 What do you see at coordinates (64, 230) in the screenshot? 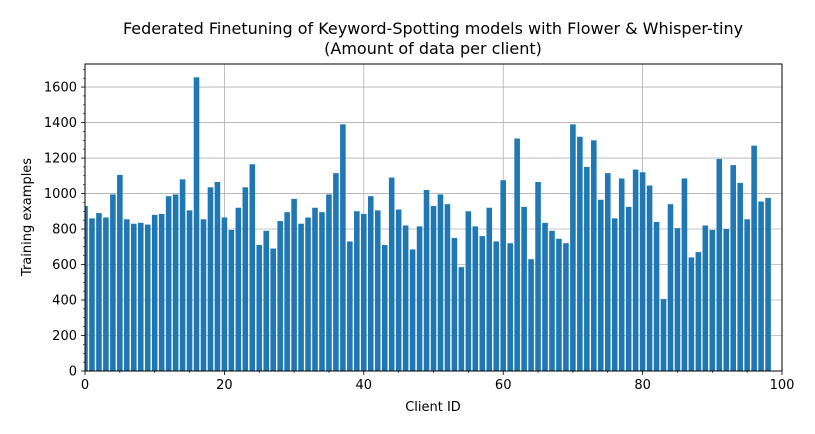
I see `y-tick-label: 800` at bounding box center [64, 230].